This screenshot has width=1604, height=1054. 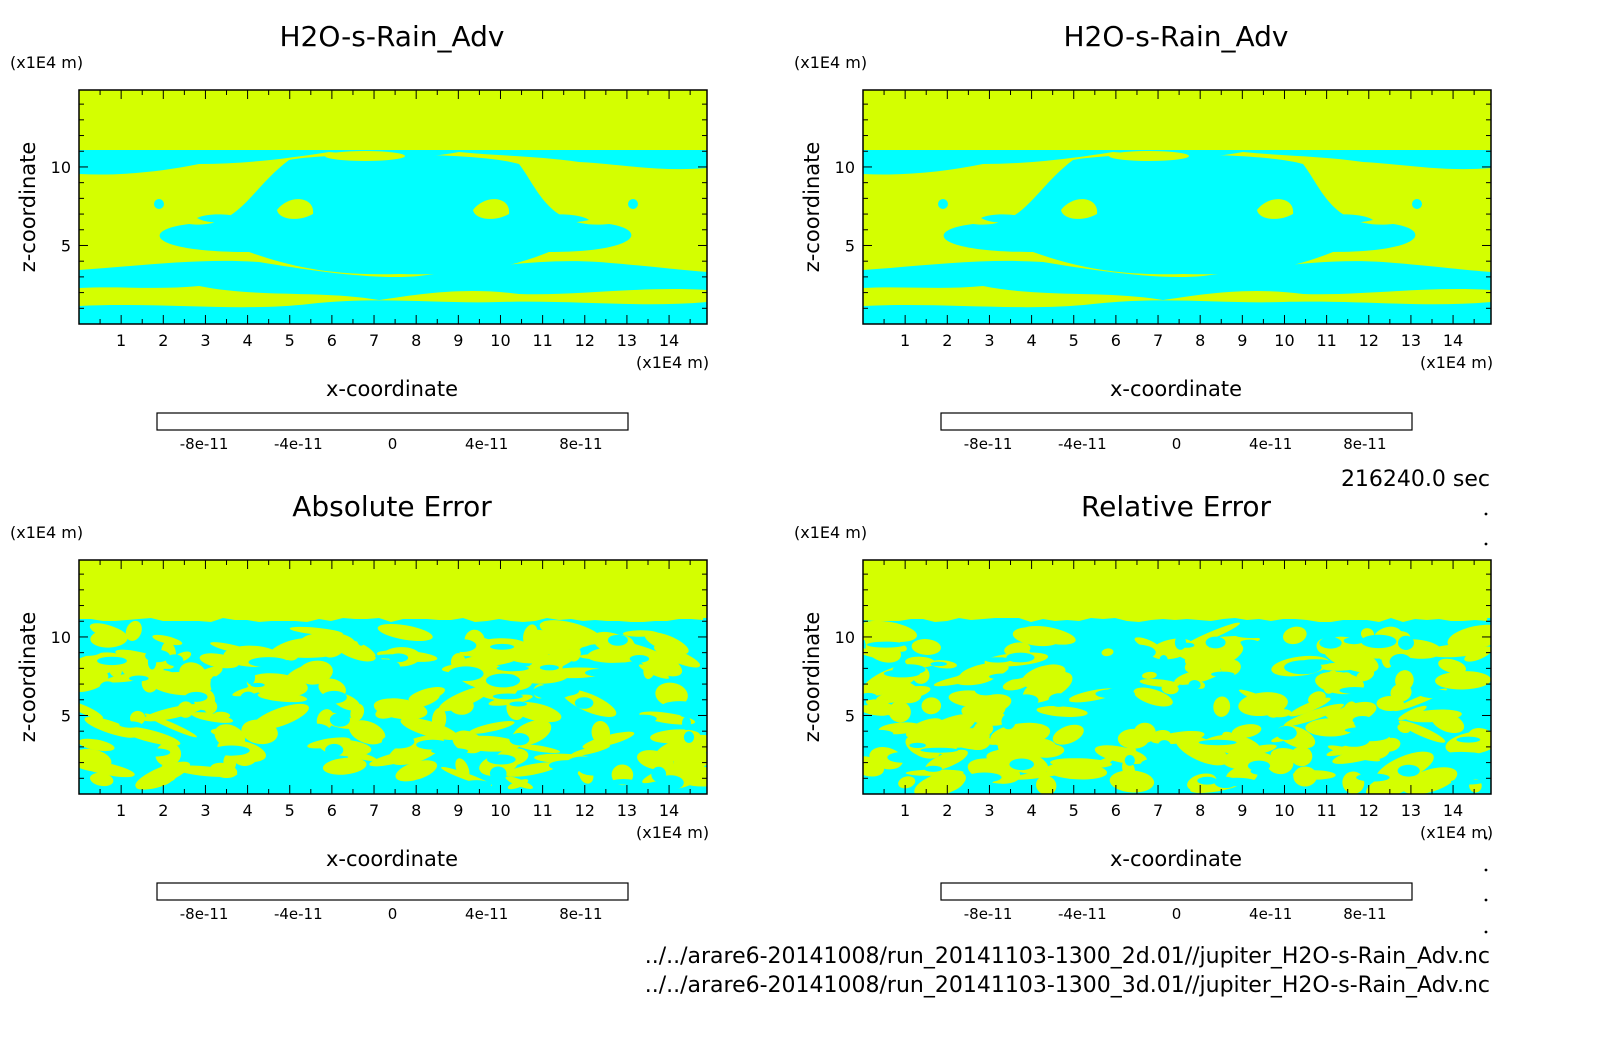 What do you see at coordinates (812, 207) in the screenshot?
I see `y-axis-label: z-coordinate` at bounding box center [812, 207].